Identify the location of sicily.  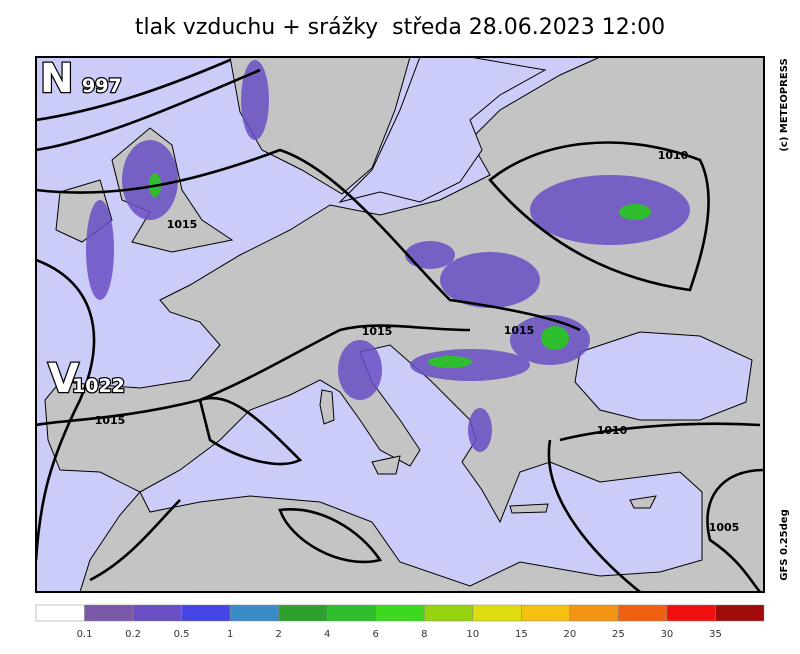
(386, 465).